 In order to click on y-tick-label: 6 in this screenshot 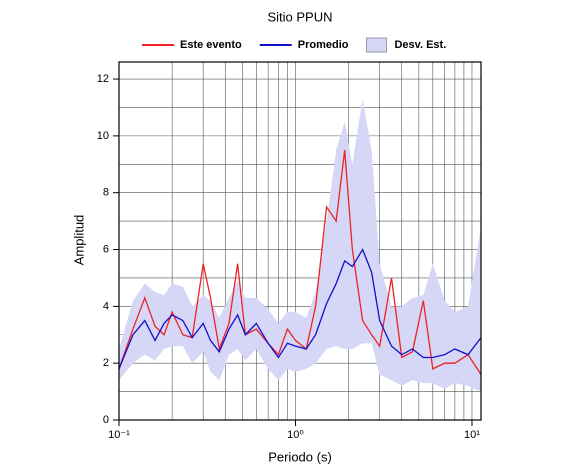, I will do `click(106, 249)`.